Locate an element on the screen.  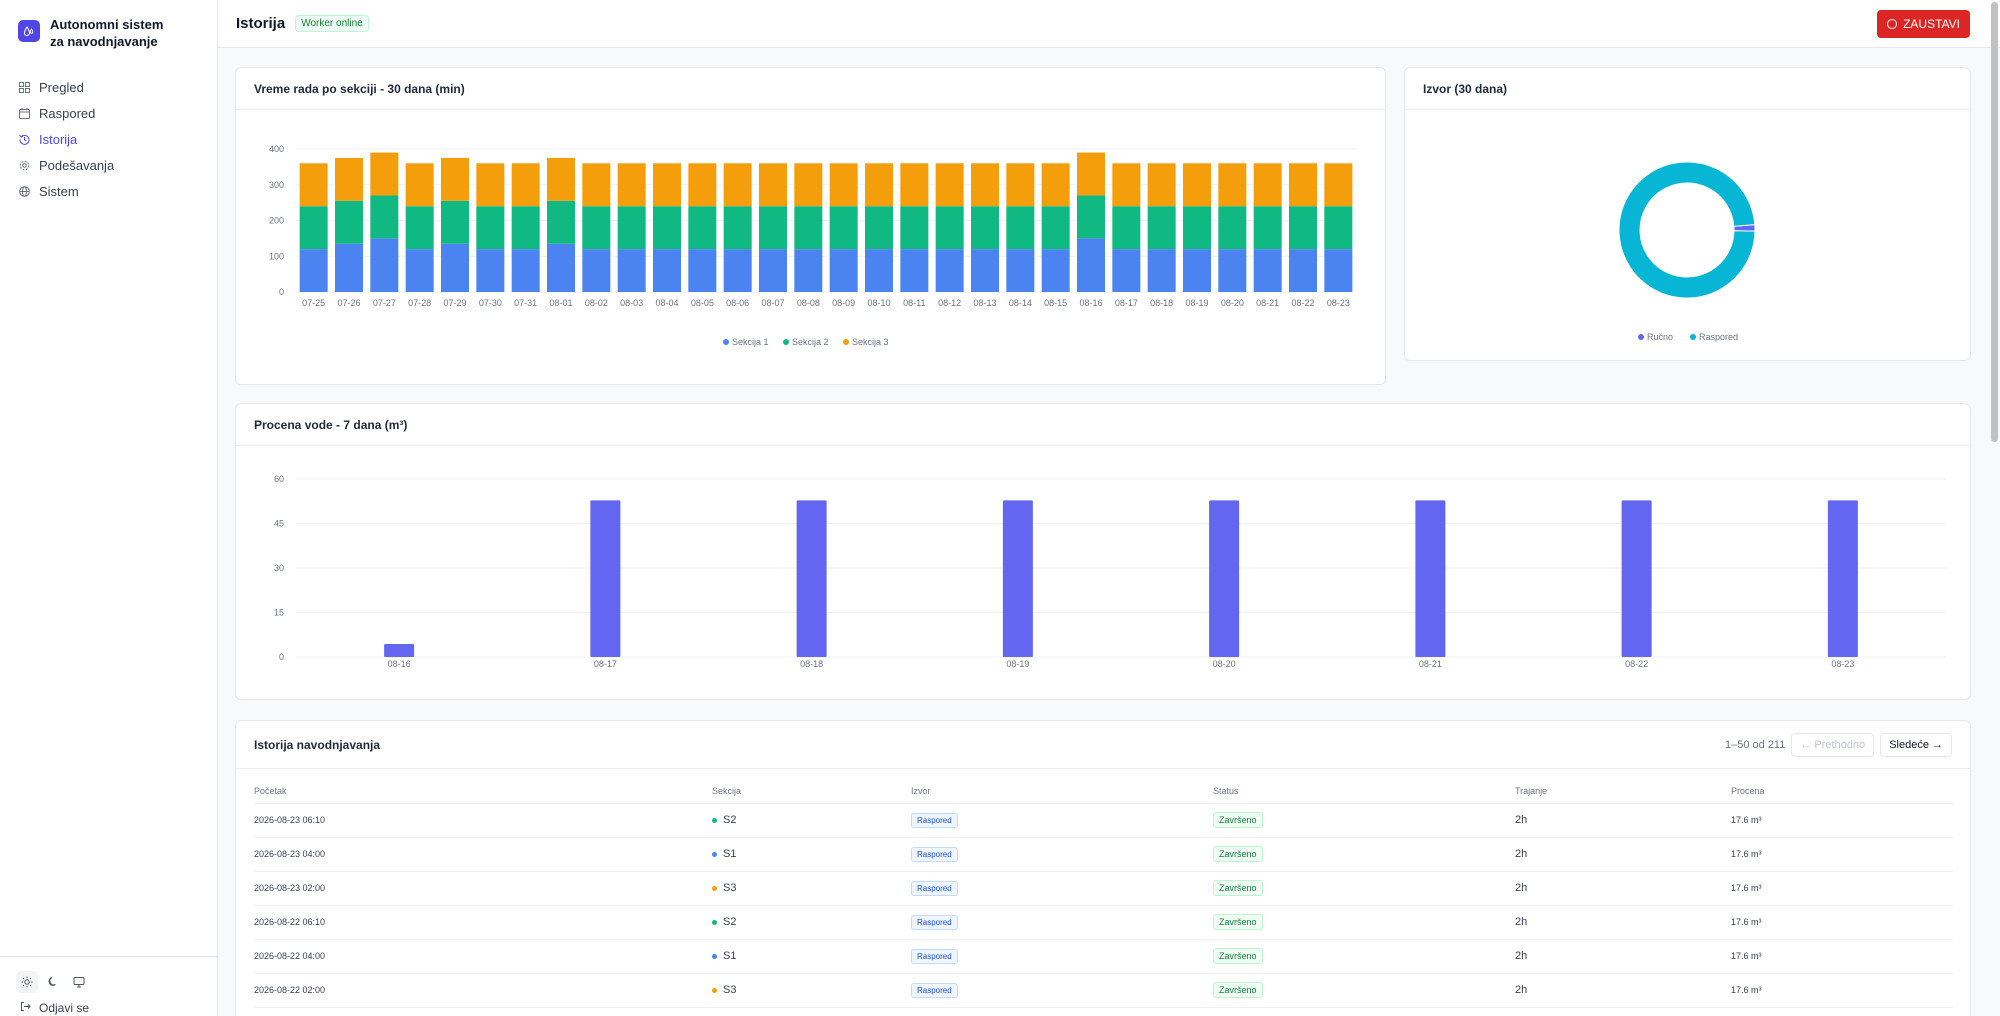
donut-slice-raspored is located at coordinates (1687, 230).